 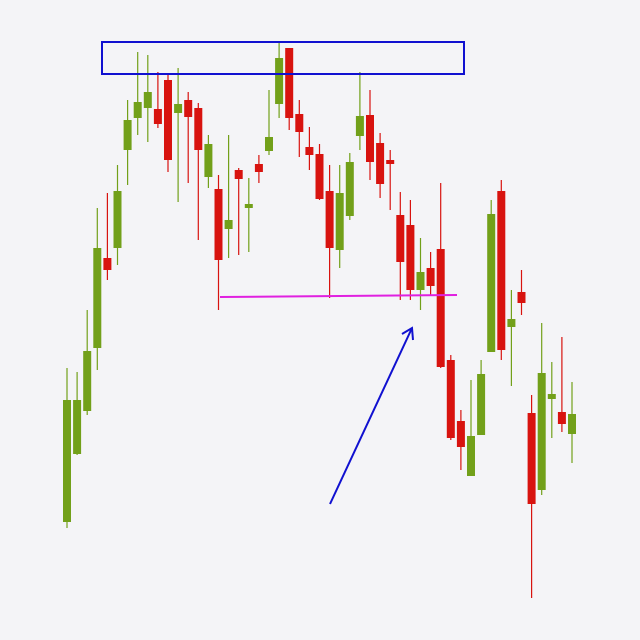 I want to click on arrow-head, so click(x=407, y=333).